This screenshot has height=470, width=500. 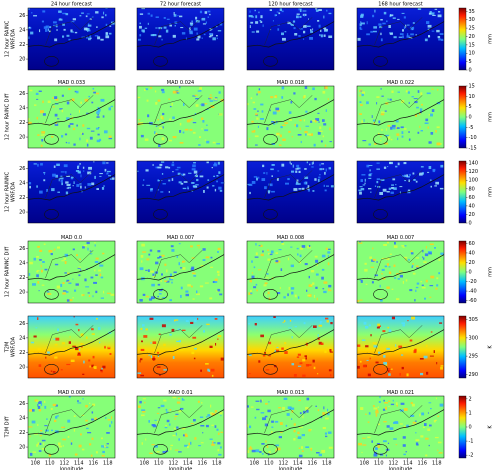 What do you see at coordinates (8, 191) in the screenshot?
I see `row-label: 12 hour RAINNC` at bounding box center [8, 191].